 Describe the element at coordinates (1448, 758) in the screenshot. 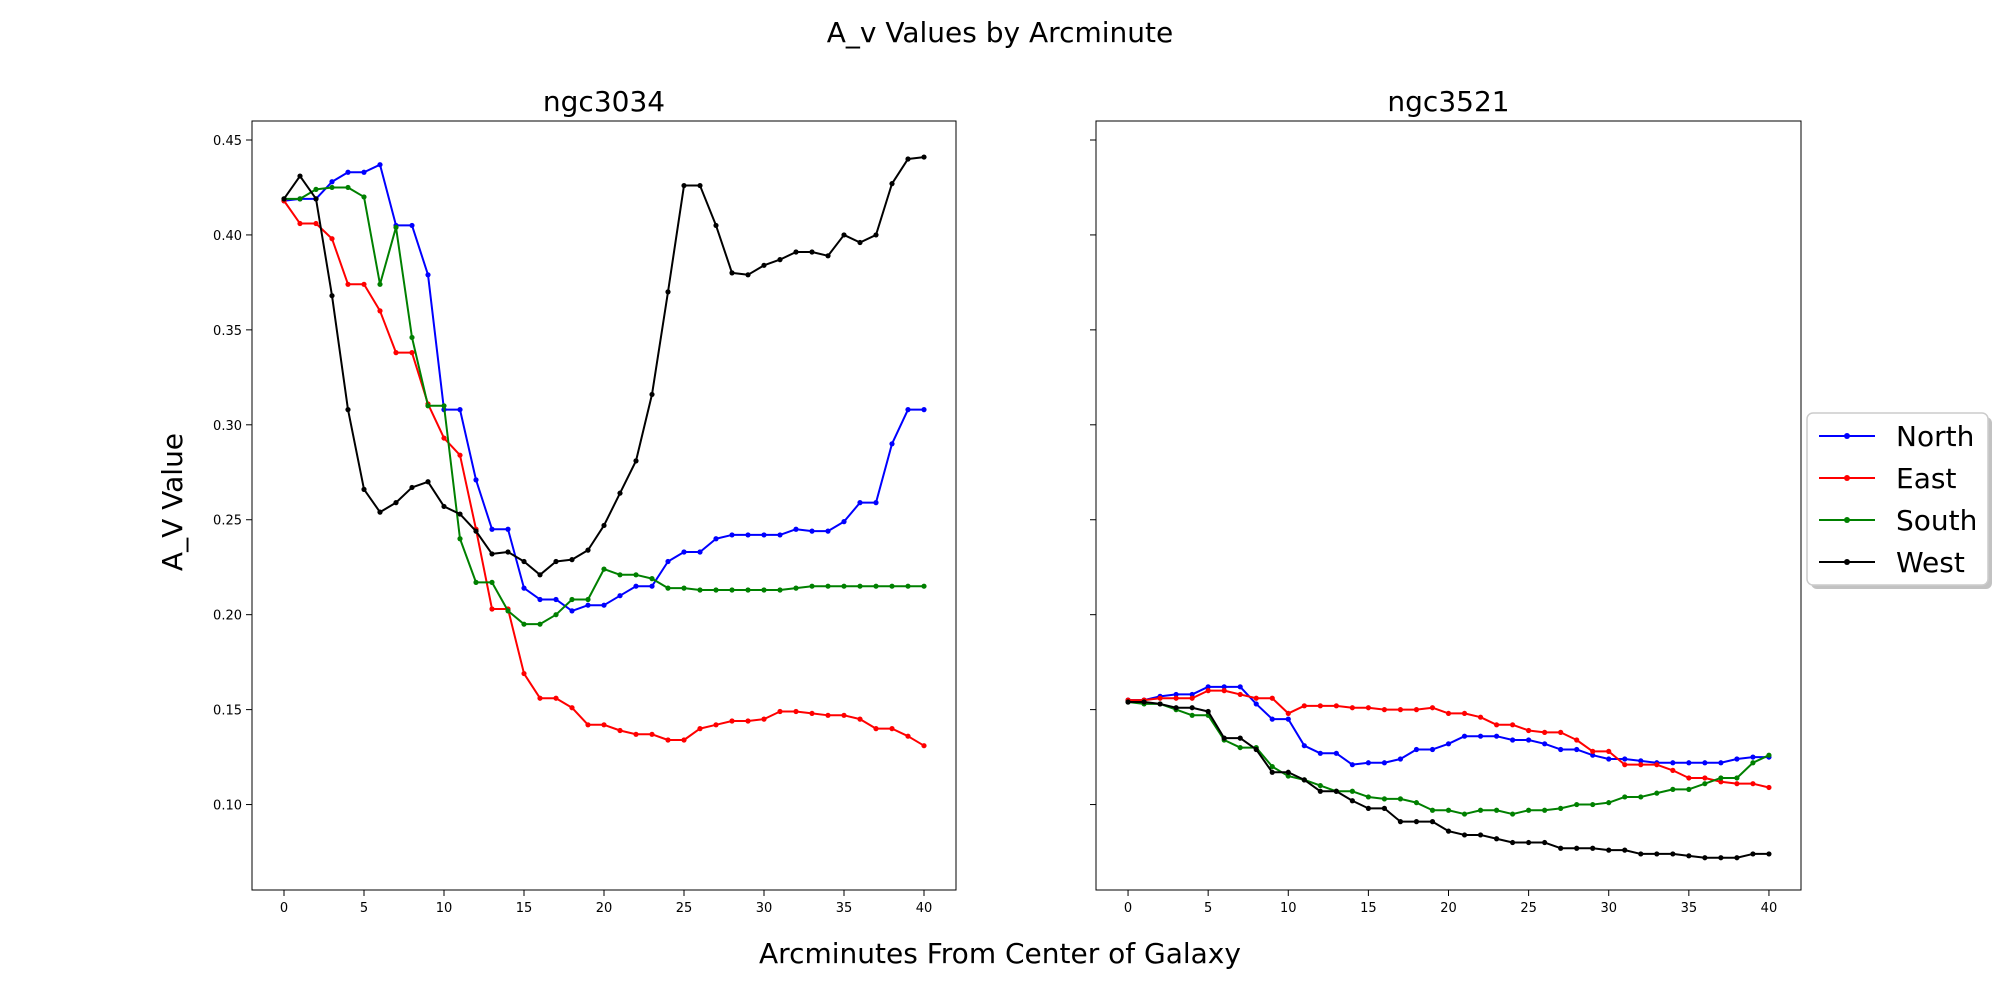

I see `series-line-south` at that location.